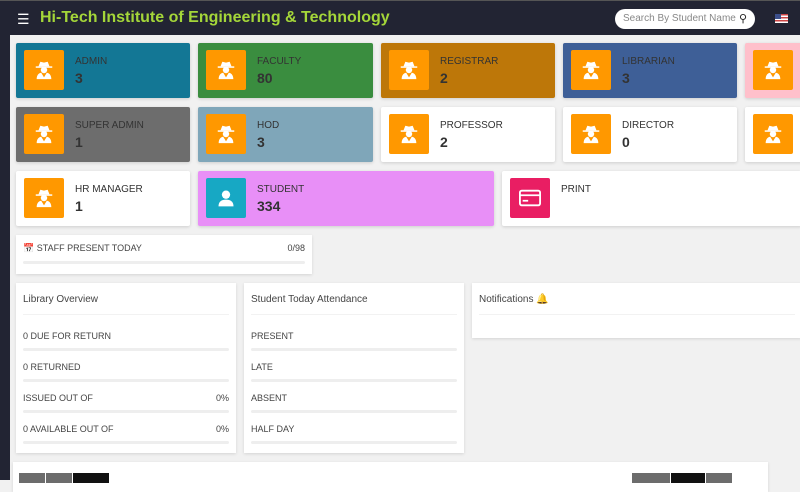  Describe the element at coordinates (91, 61) in the screenshot. I see `card-label: ADMIN` at that location.